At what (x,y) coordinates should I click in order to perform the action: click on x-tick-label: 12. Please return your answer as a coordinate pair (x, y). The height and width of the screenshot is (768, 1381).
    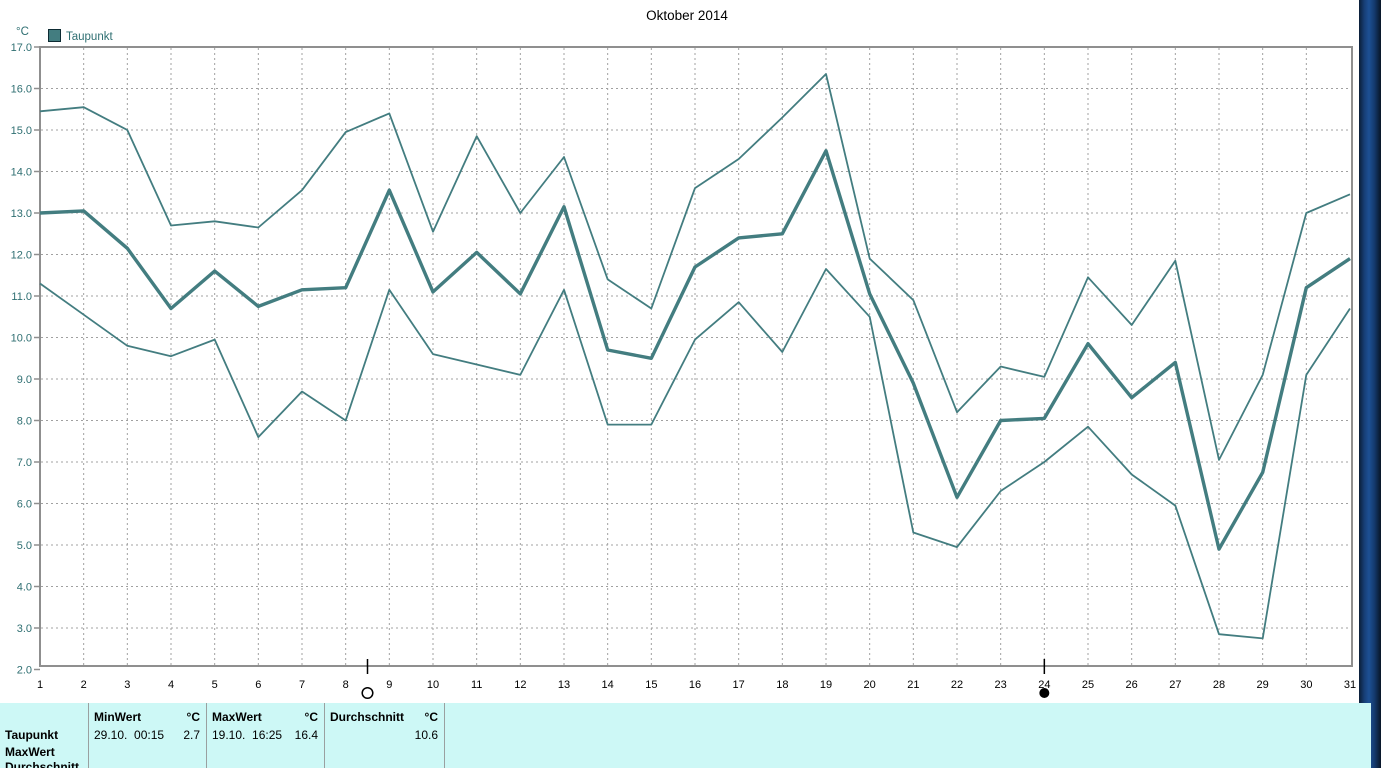
    Looking at the image, I should click on (520, 685).